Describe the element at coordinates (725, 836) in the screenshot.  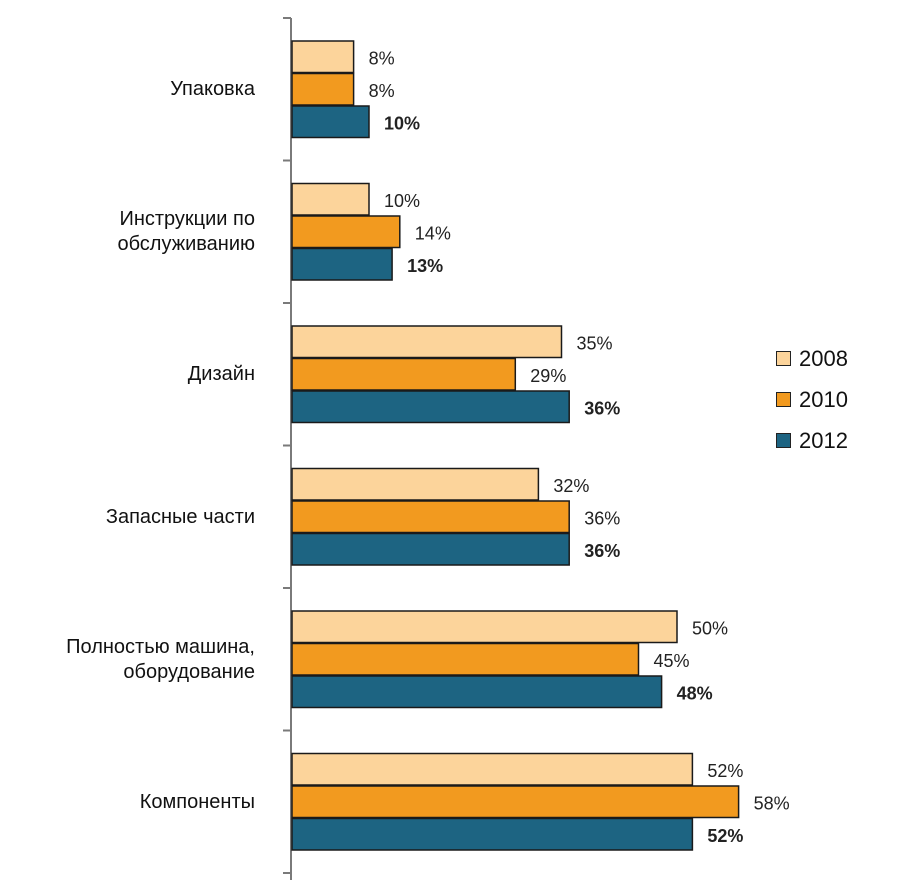
I see `data-label-2012-5: 52%` at that location.